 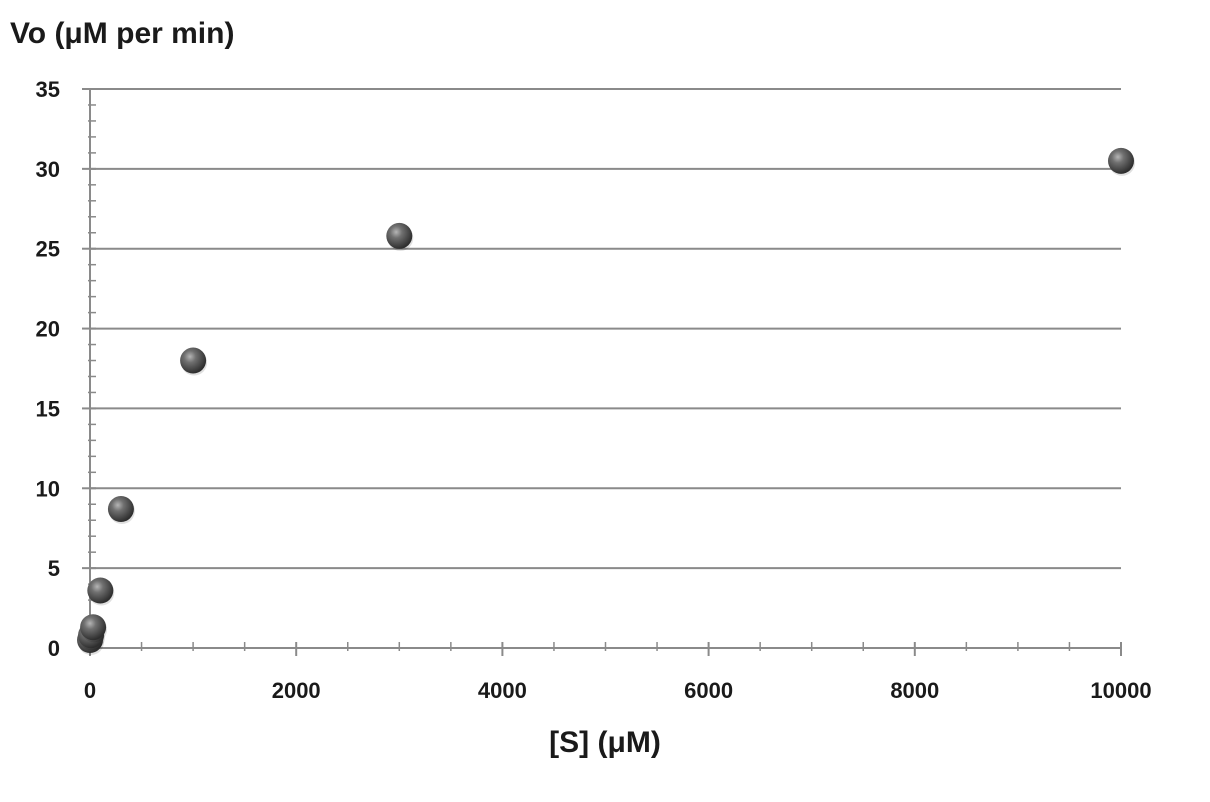 I want to click on x-tick-label: 0, so click(x=90, y=690).